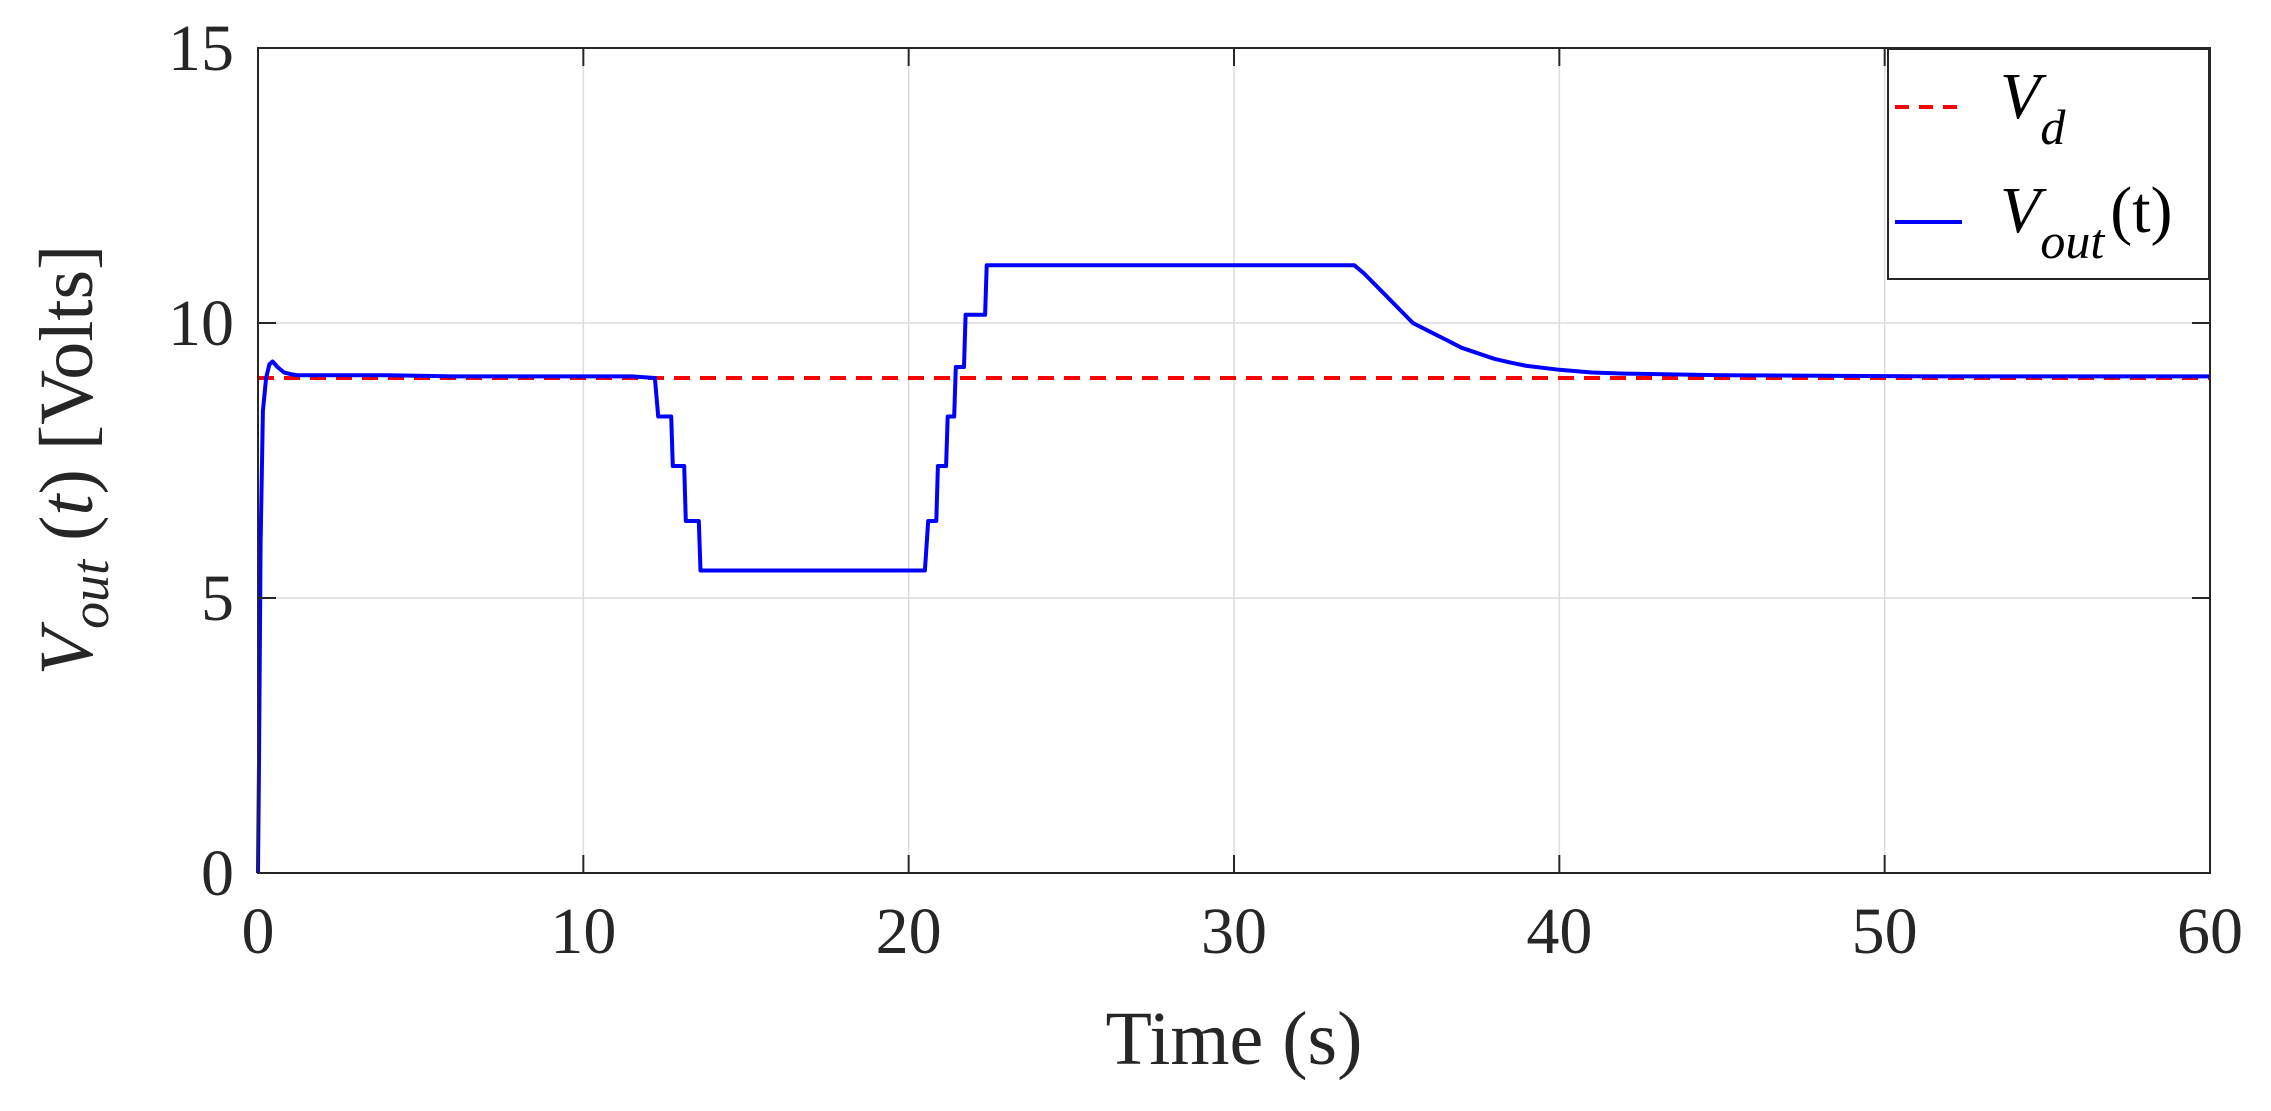 The width and height of the screenshot is (2271, 1111). Describe the element at coordinates (201, 48) in the screenshot. I see `y-tick-label: 15` at that location.